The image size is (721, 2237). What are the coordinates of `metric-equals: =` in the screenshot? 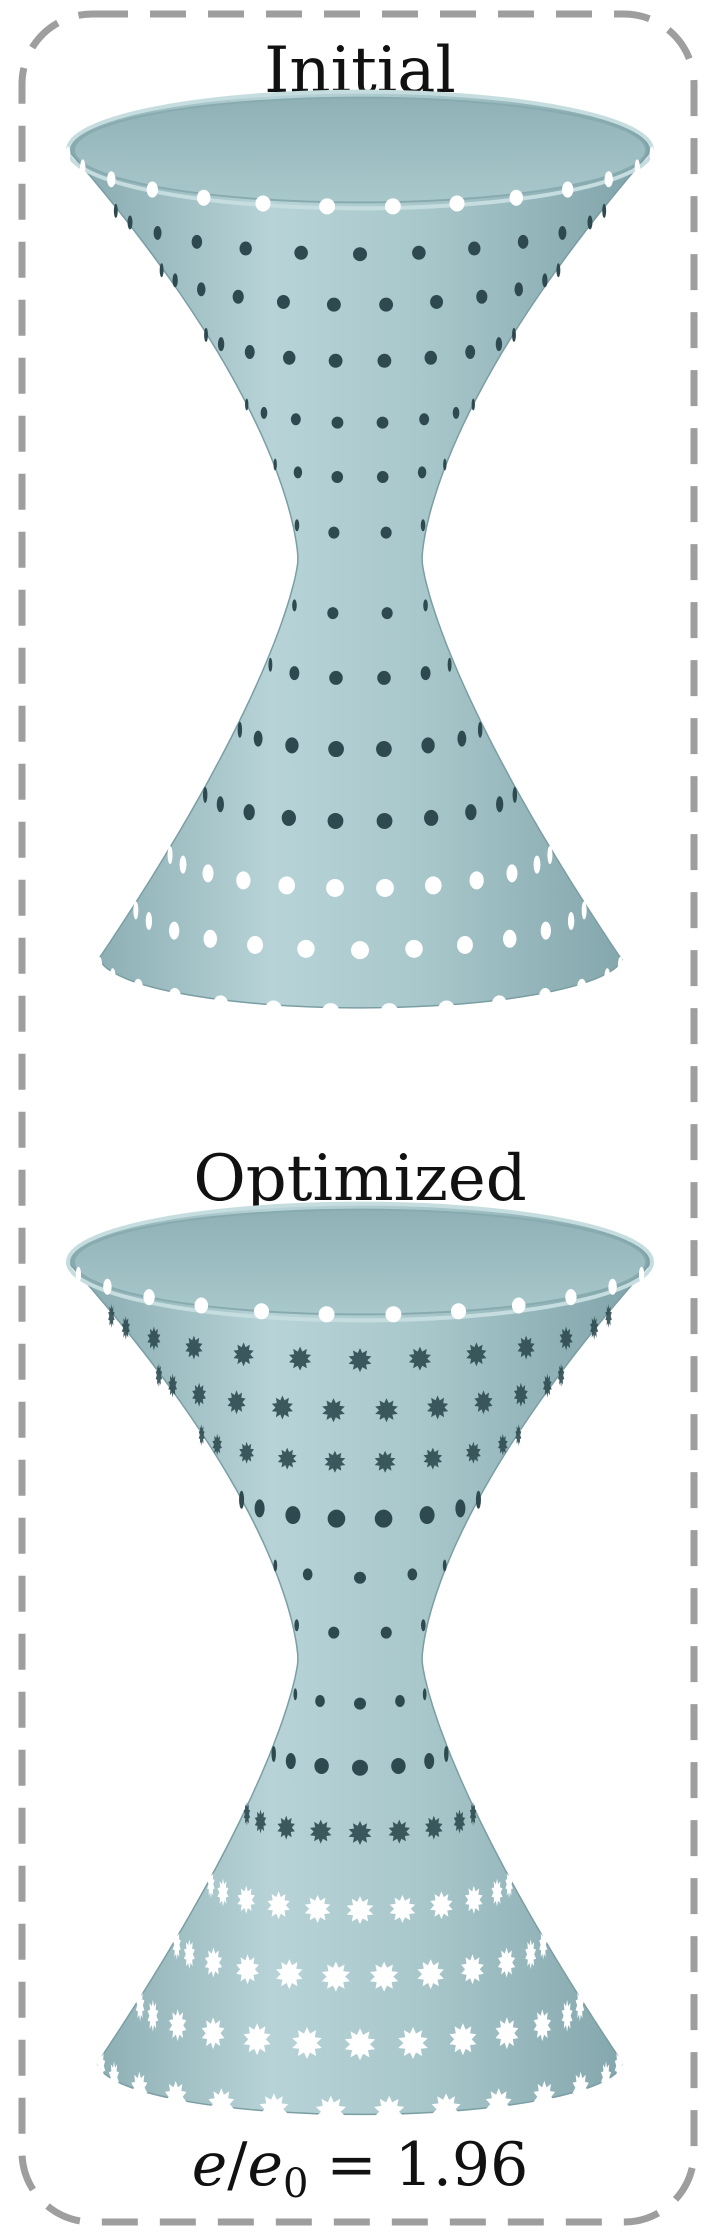 It's located at (351, 2165).